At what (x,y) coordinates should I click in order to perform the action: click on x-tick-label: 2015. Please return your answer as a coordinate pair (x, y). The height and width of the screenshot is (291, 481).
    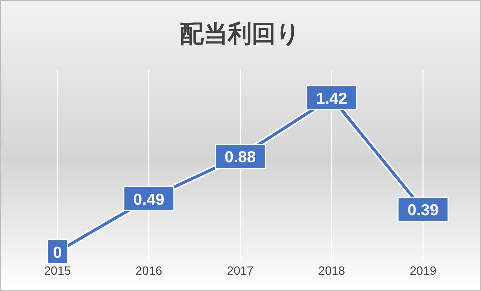
    Looking at the image, I should click on (58, 271).